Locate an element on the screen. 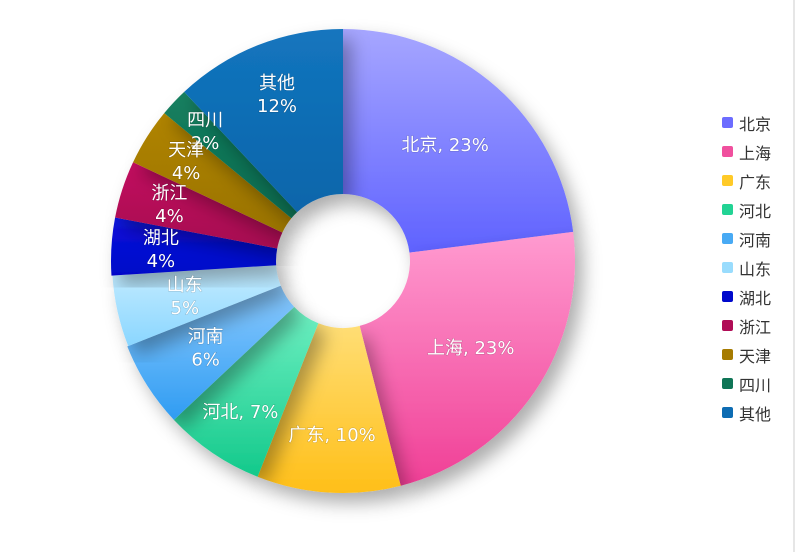 This screenshot has height=556, width=795. slice-label-浙江: 浙江 4% is located at coordinates (169, 205).